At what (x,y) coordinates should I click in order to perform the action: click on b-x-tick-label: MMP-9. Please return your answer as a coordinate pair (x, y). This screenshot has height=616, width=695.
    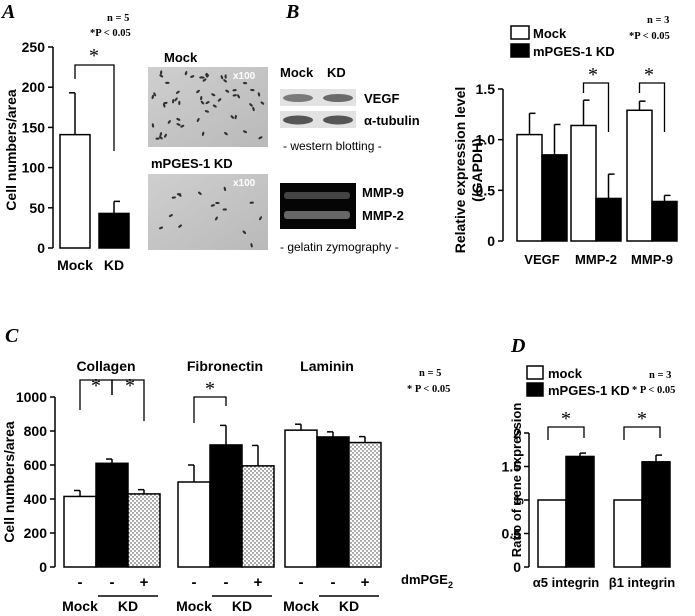
    Looking at the image, I should click on (652, 259).